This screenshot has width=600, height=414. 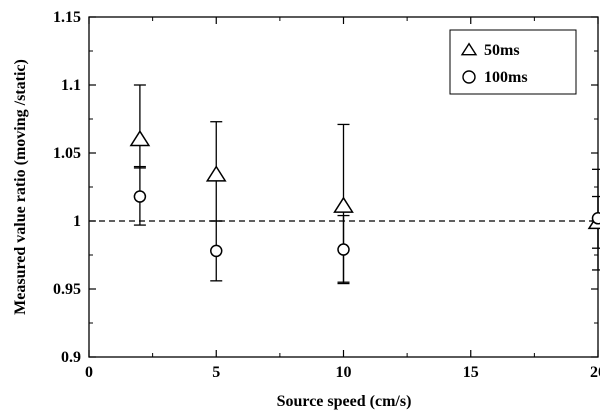 What do you see at coordinates (67, 153) in the screenshot?
I see `y-tick-label: 1.05` at bounding box center [67, 153].